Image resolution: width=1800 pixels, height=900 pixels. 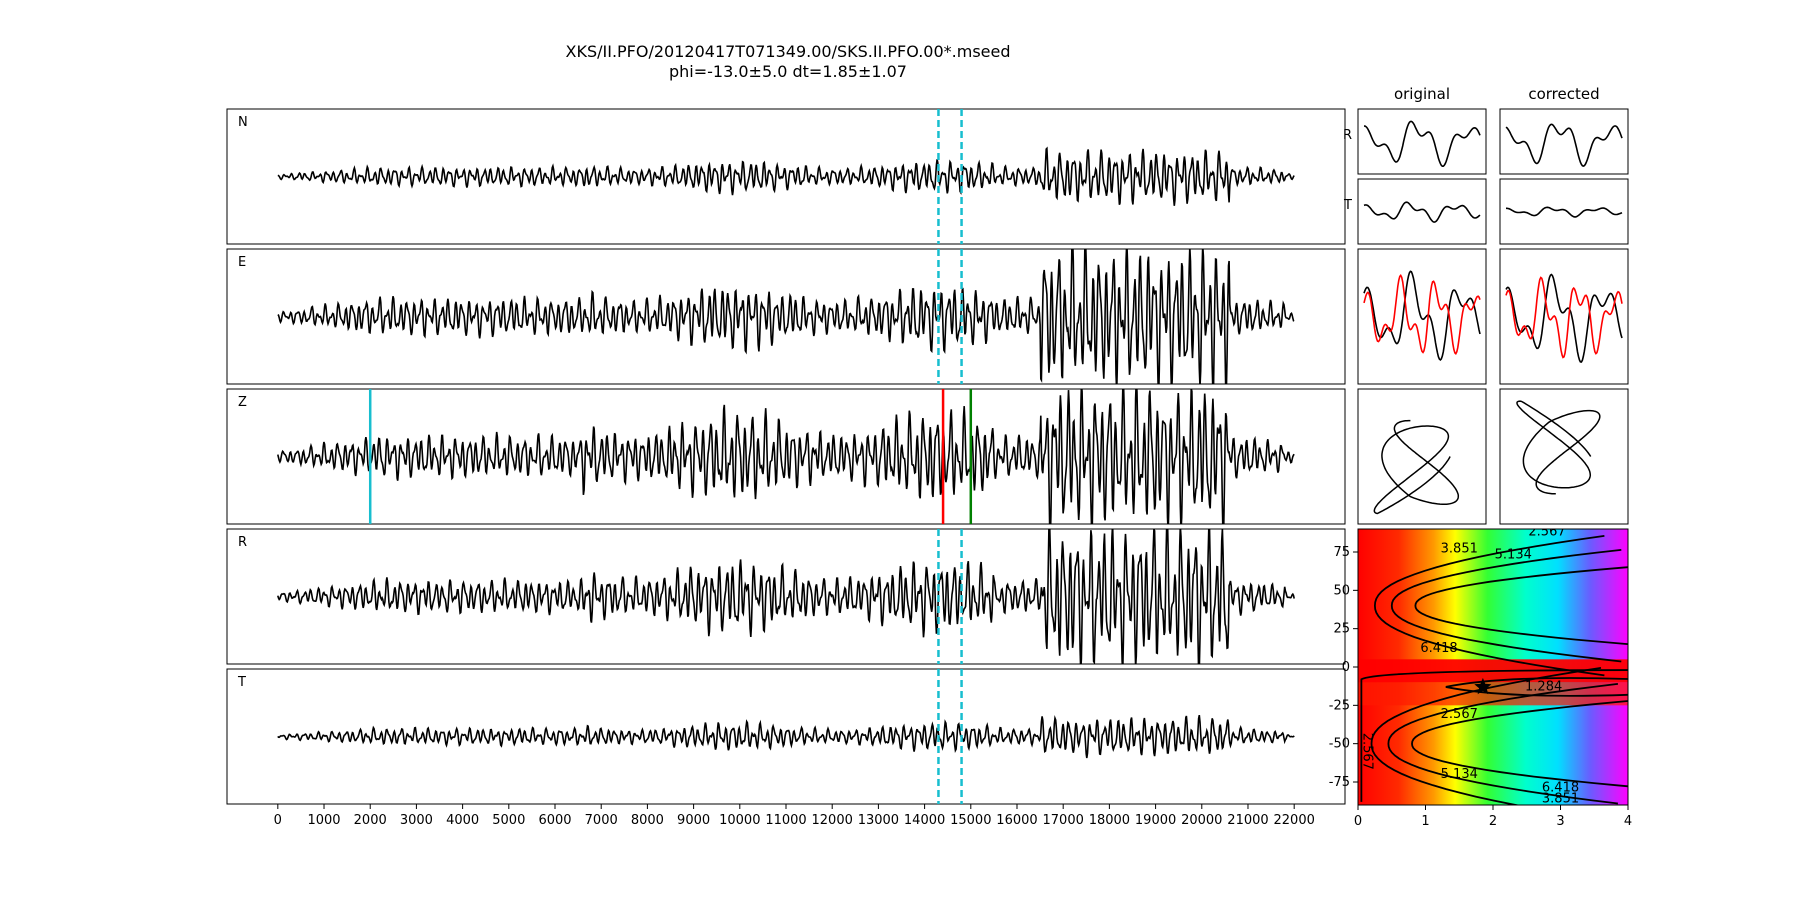 I want to click on row-label-r: R, so click(x=1347, y=135).